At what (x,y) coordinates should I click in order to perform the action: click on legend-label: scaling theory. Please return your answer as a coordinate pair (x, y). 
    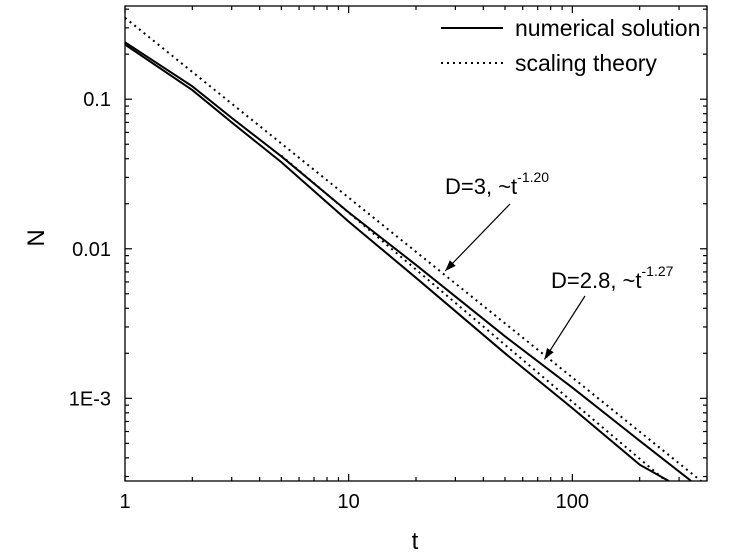
    Looking at the image, I should click on (586, 63).